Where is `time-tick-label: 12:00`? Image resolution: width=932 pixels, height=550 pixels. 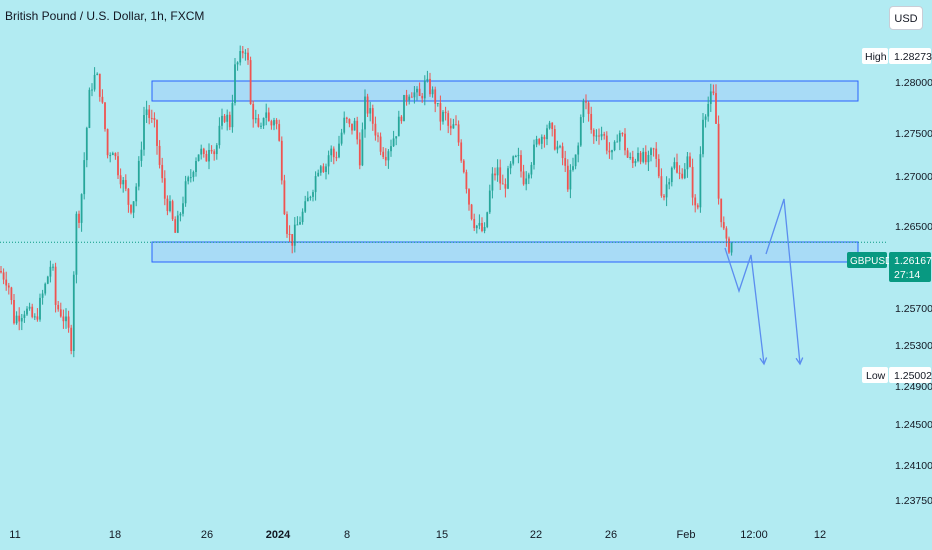 time-tick-label: 12:00 is located at coordinates (754, 535).